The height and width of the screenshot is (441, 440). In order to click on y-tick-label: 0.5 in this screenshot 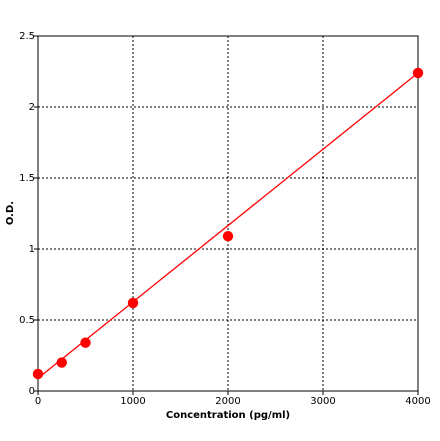, I will do `click(27, 320)`.